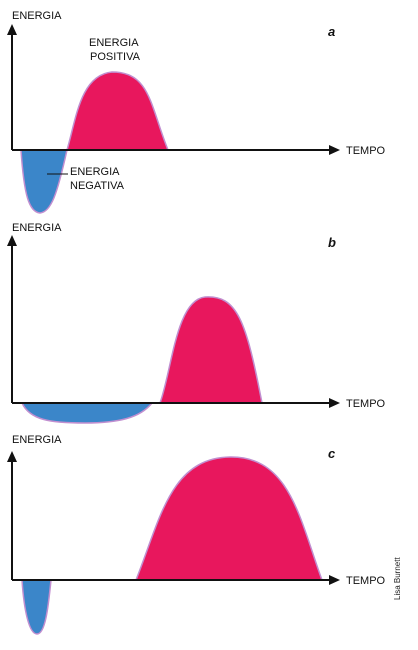  Describe the element at coordinates (332, 453) in the screenshot. I see `panel-letter: c` at that location.